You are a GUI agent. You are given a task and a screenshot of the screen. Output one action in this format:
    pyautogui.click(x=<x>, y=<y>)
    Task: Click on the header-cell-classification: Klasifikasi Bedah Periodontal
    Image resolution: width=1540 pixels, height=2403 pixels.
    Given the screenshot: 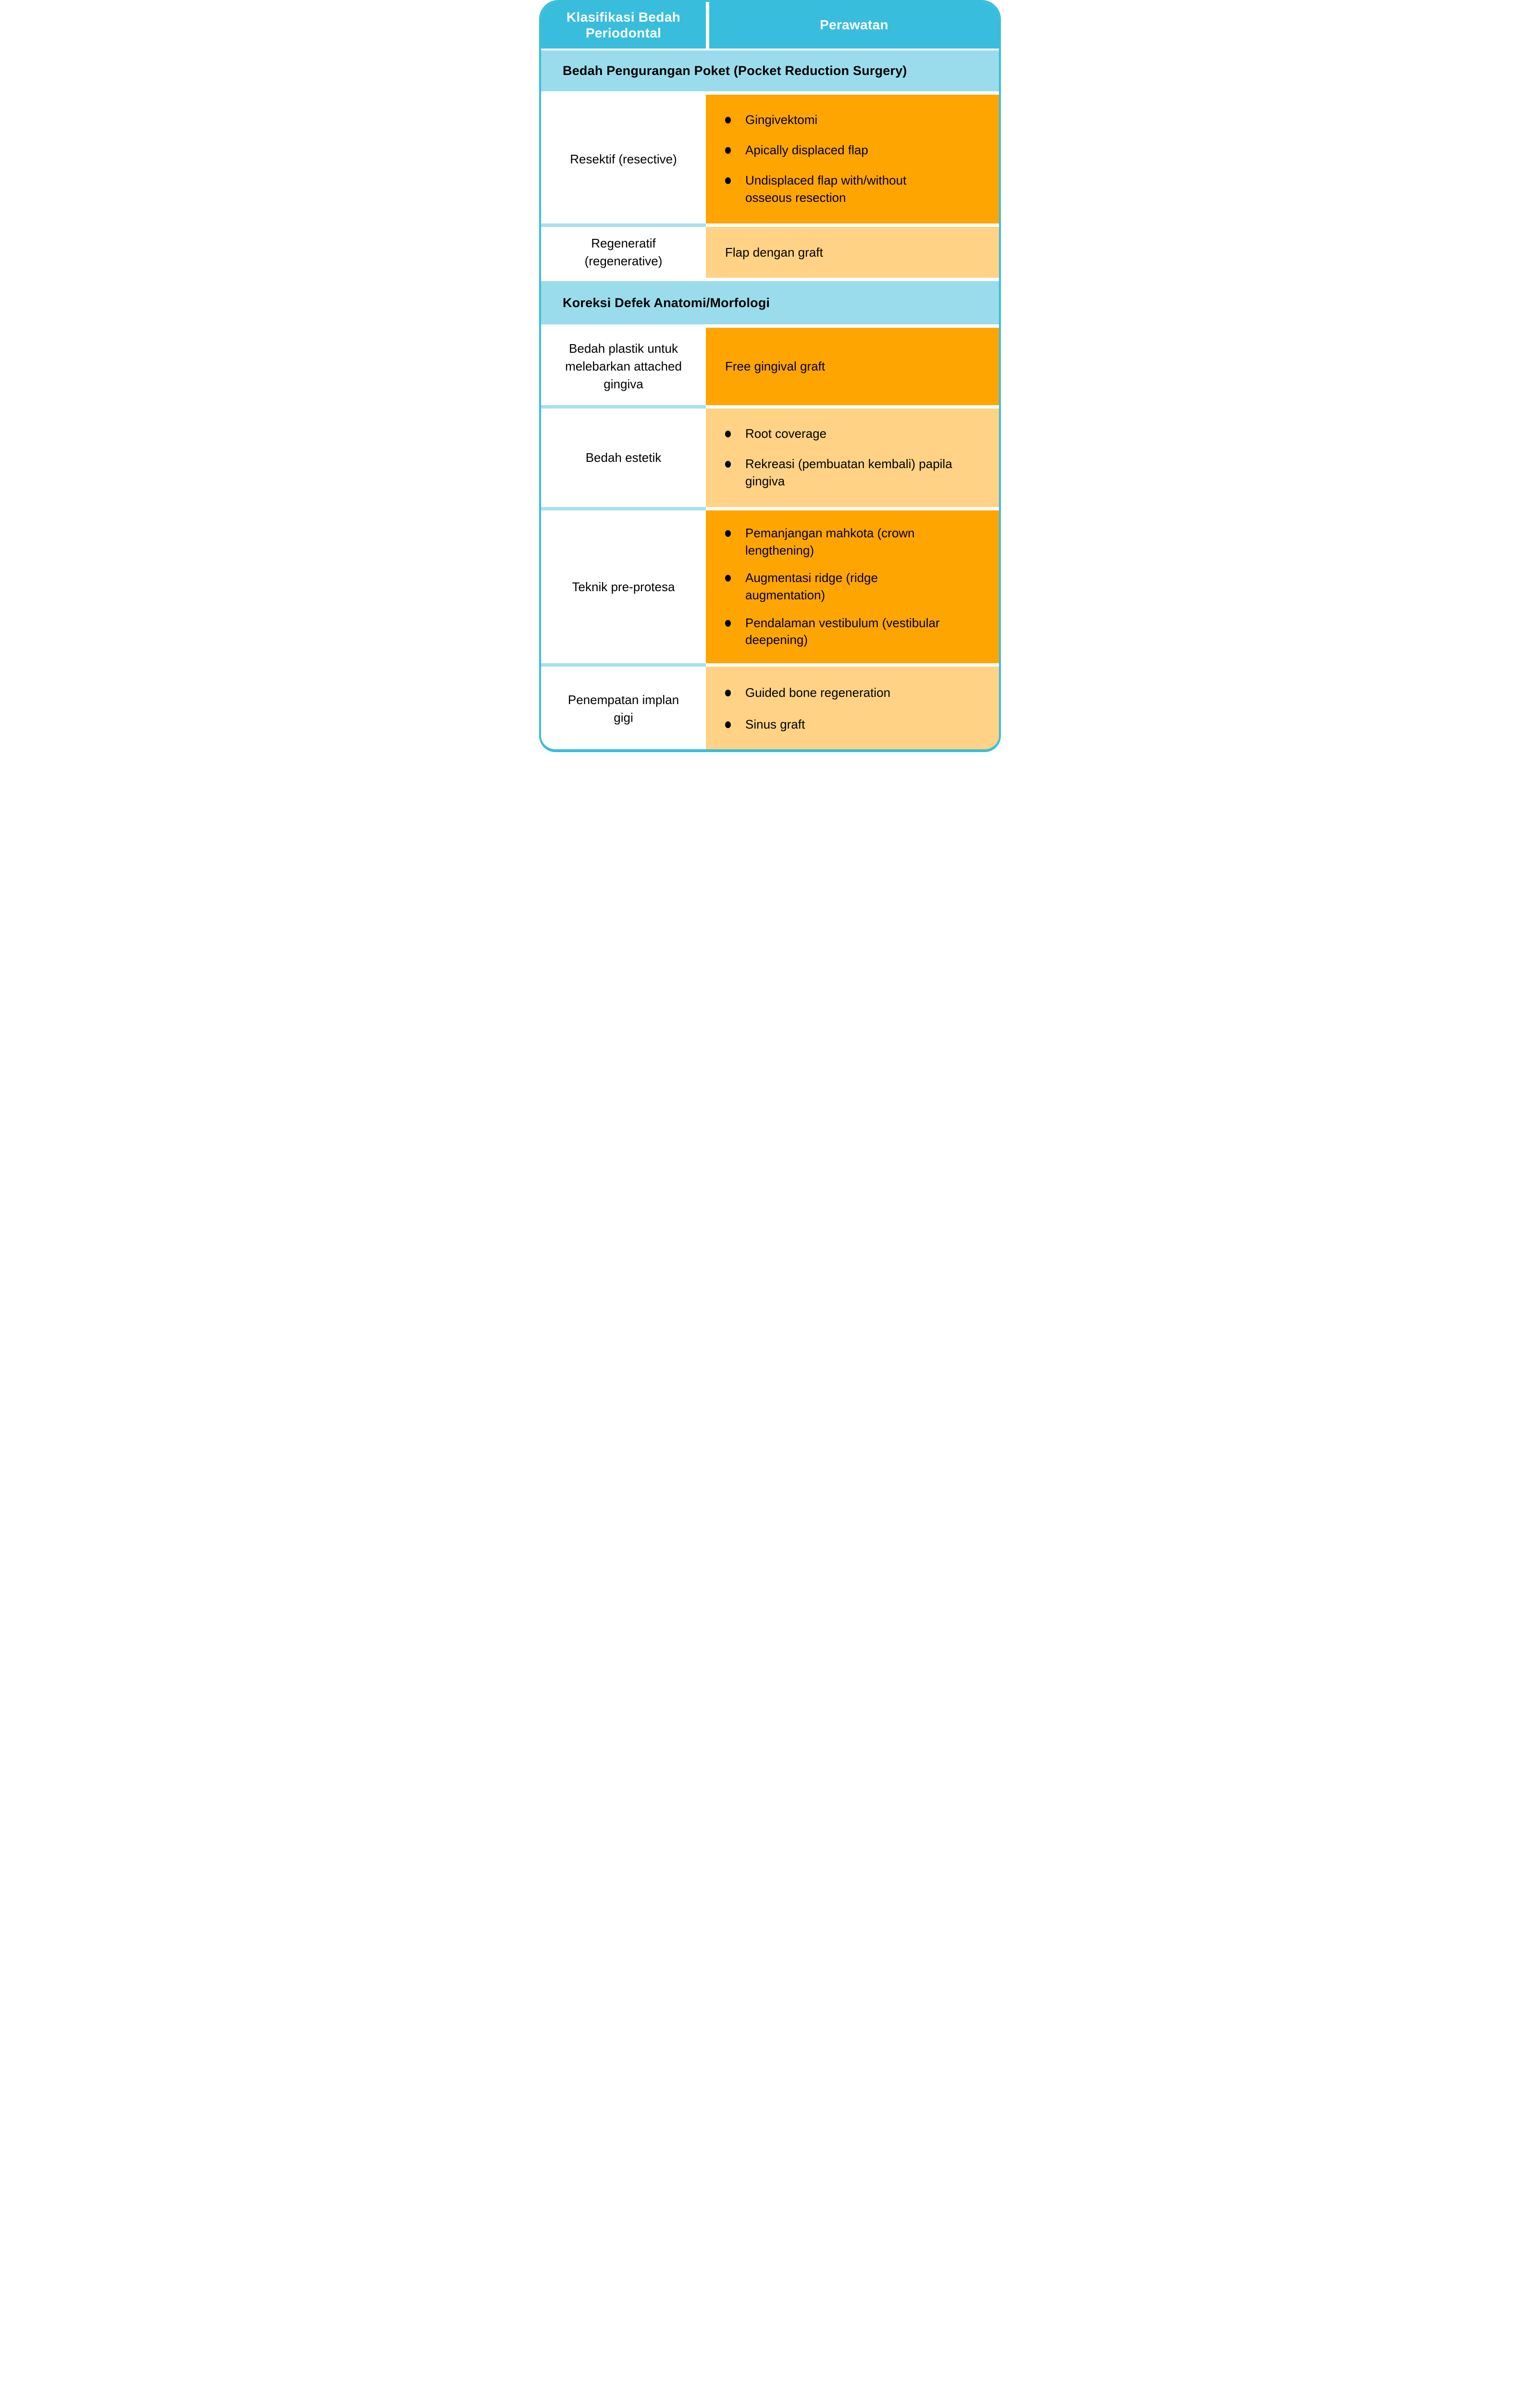 What is the action you would take?
    pyautogui.click(x=623, y=25)
    